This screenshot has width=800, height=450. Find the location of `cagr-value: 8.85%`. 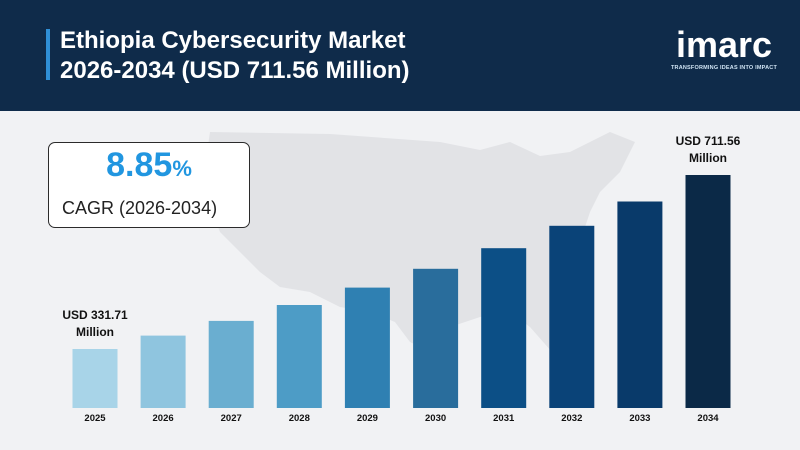

cagr-value: 8.85% is located at coordinates (149, 167).